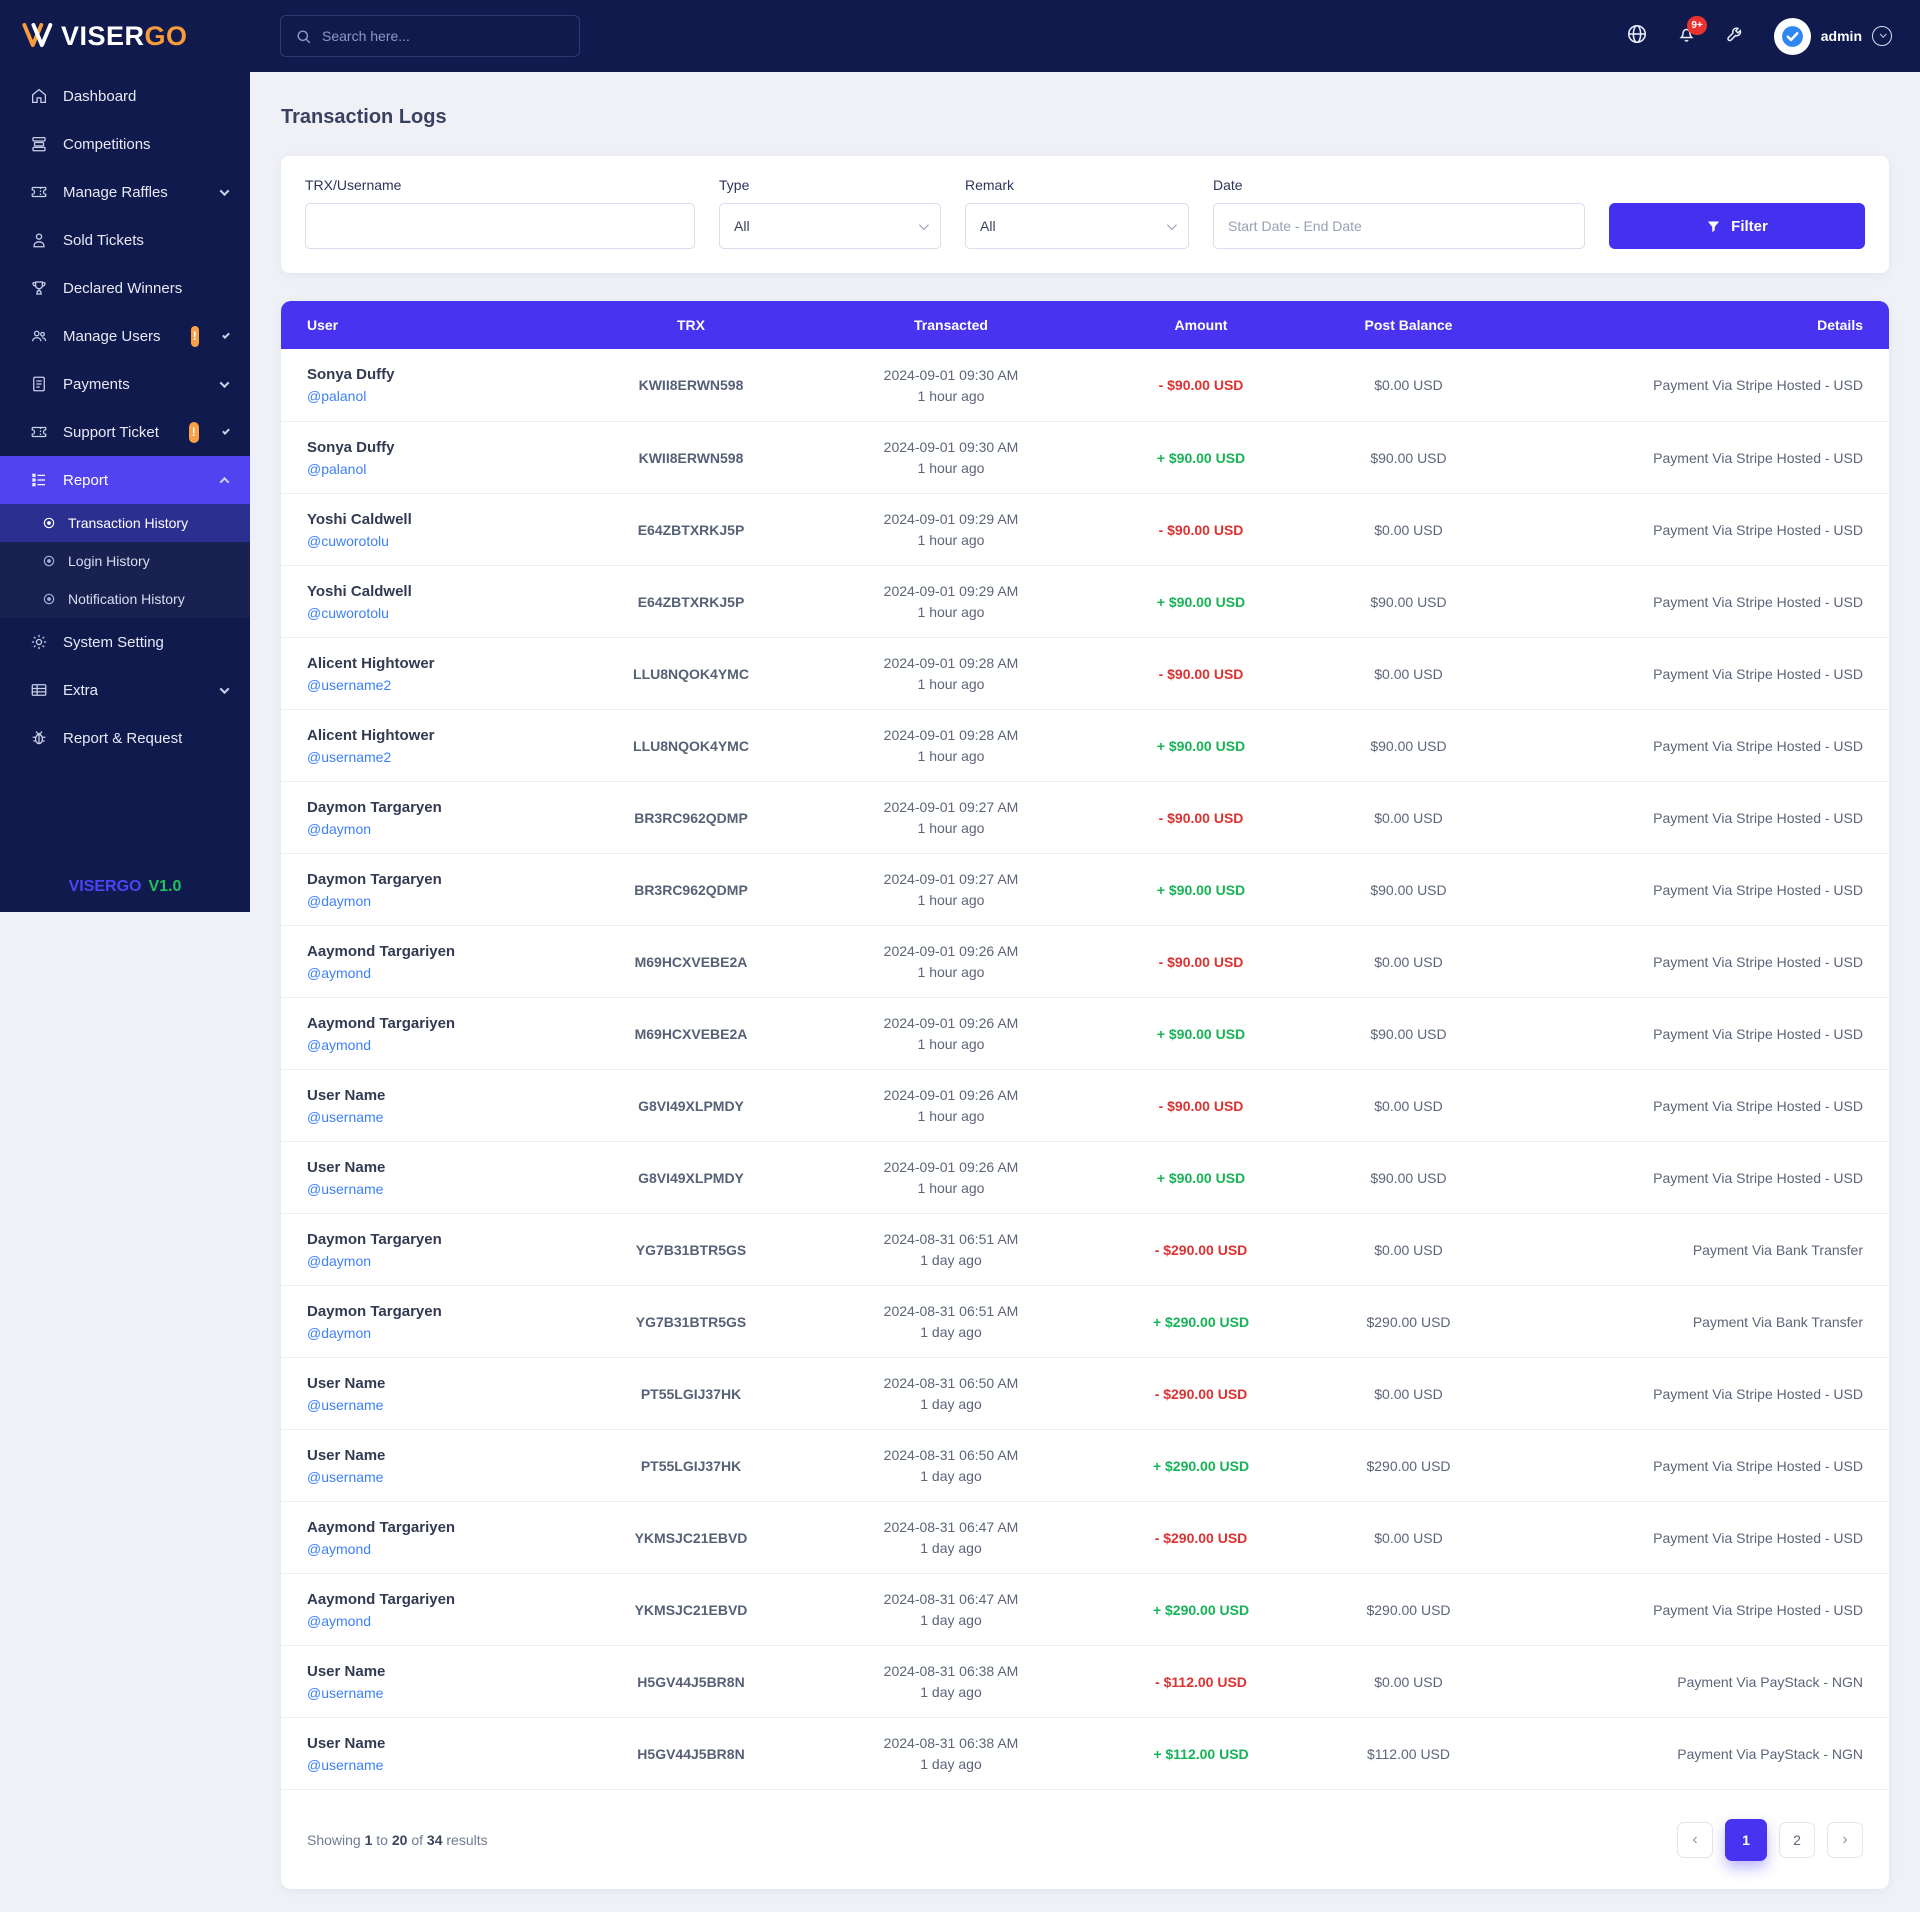  Describe the element at coordinates (951, 529) in the screenshot. I see `transacted-cell: 2024-09-01 09:29 AM 1 hour ago` at that location.